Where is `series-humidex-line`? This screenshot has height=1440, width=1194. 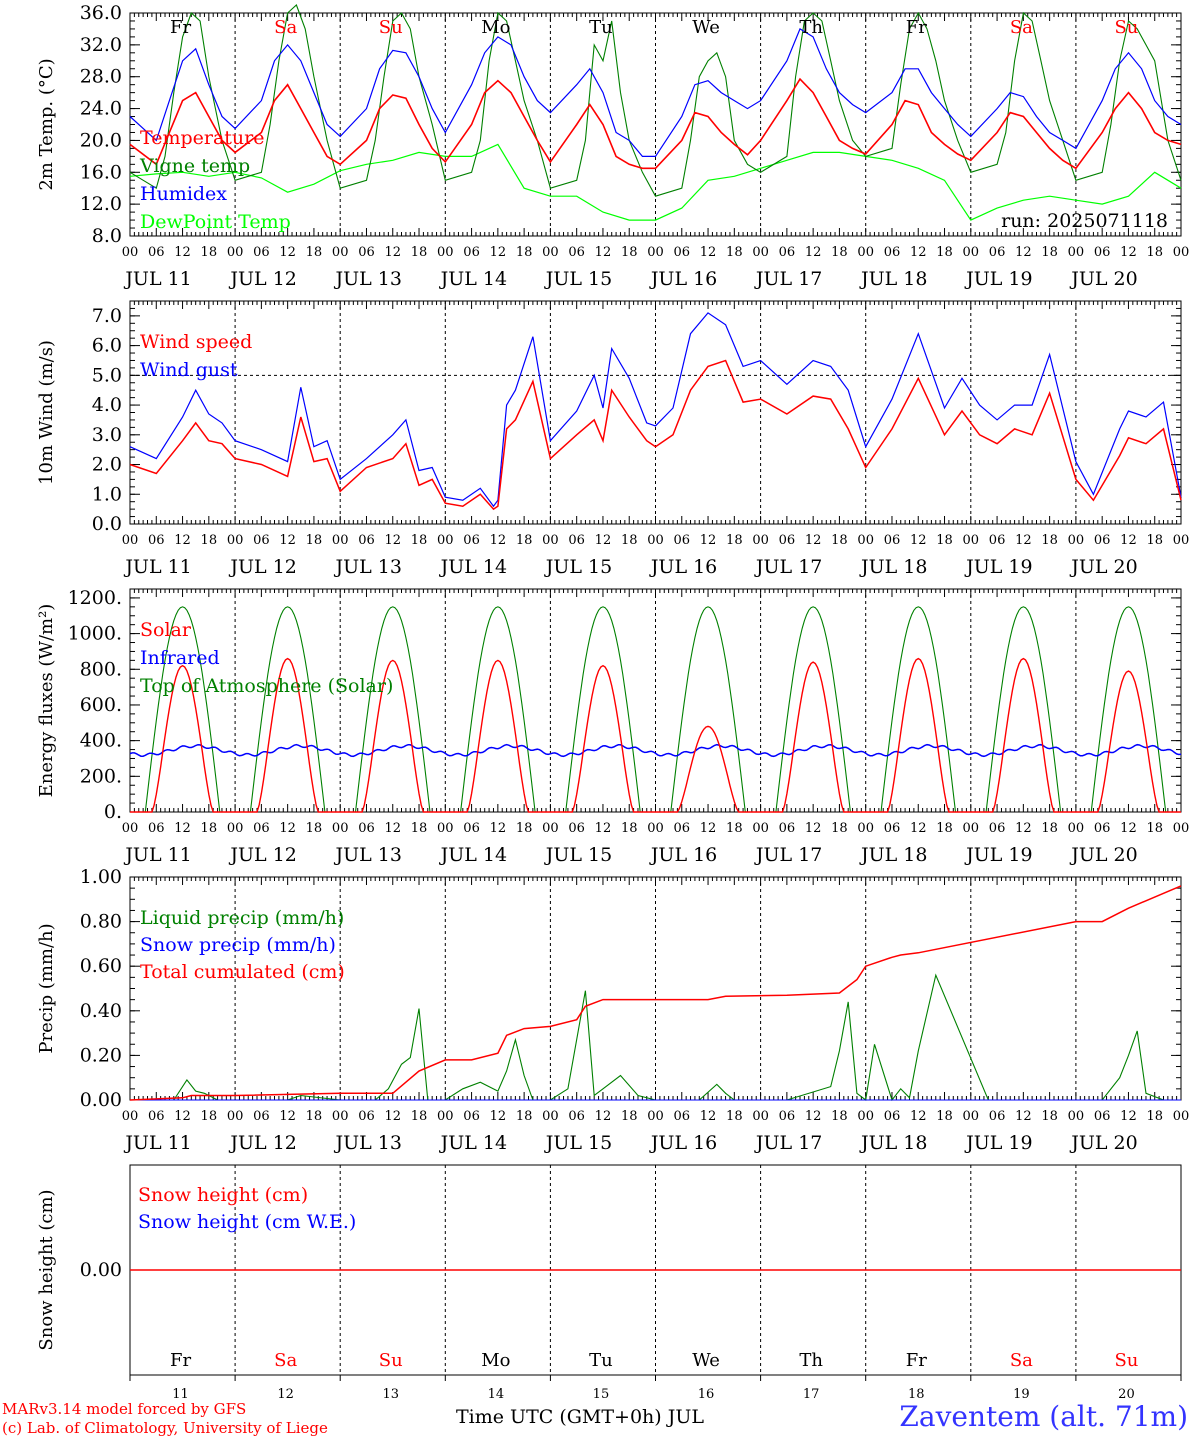
series-humidex-line is located at coordinates (655, 92).